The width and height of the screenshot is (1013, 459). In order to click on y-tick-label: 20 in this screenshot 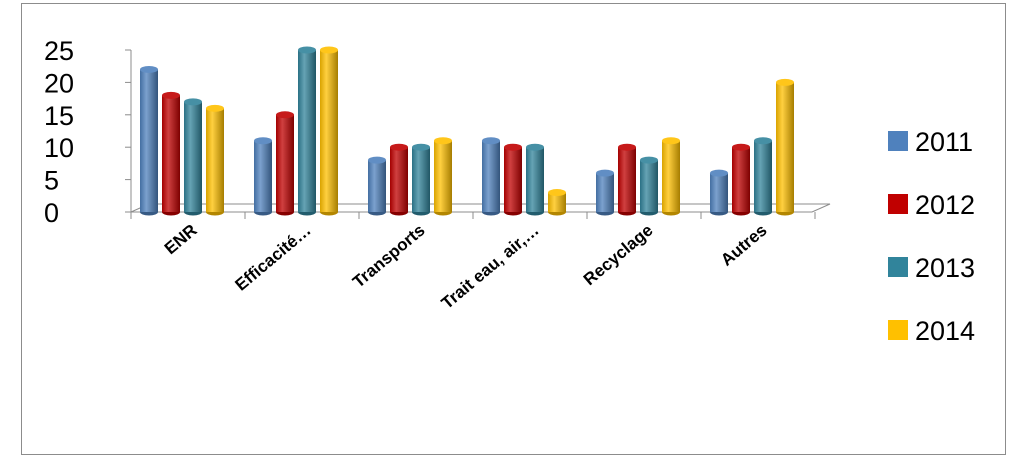, I will do `click(59, 83)`.